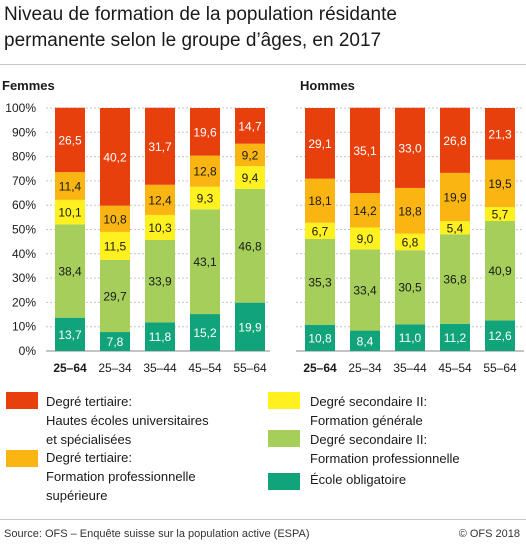 The width and height of the screenshot is (526, 546). I want to click on data-label: 33,0, so click(410, 148).